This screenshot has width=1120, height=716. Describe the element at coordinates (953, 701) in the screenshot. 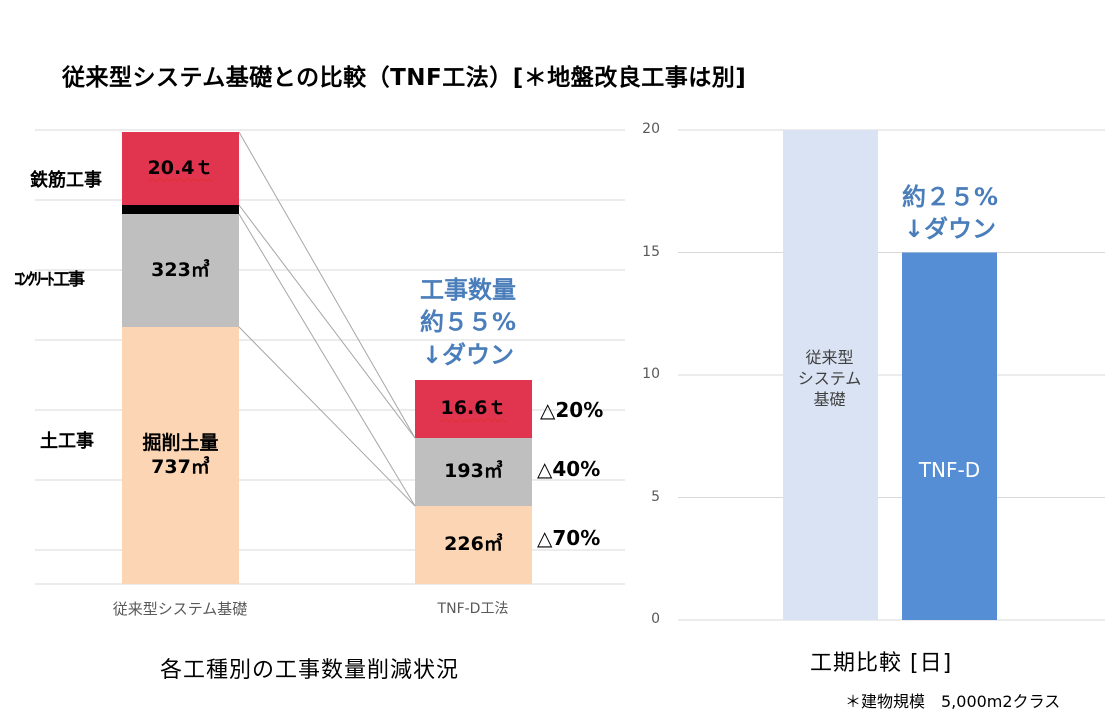

I see `building-scale-note: ＊建物規模 5,000m2クラス` at that location.